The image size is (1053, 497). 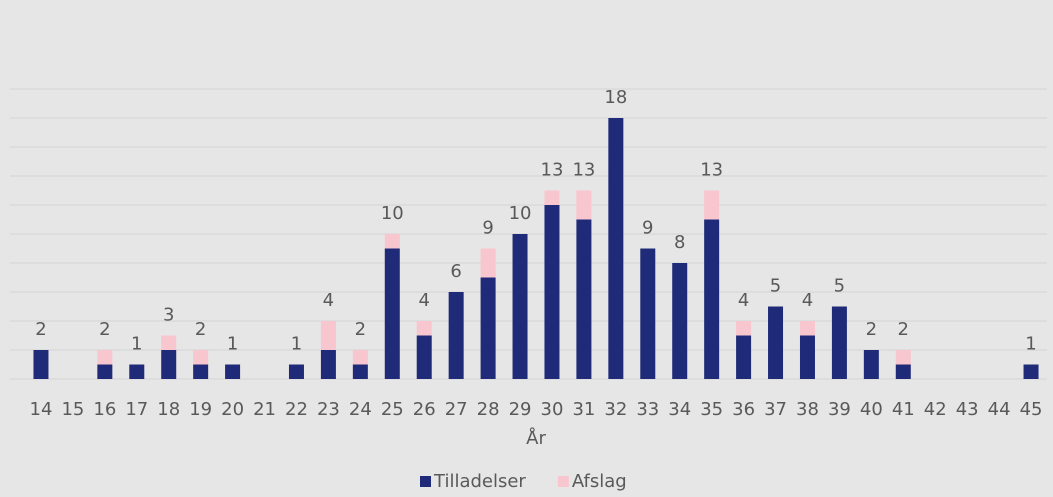 I want to click on x-tick-label: 18, so click(x=168, y=409).